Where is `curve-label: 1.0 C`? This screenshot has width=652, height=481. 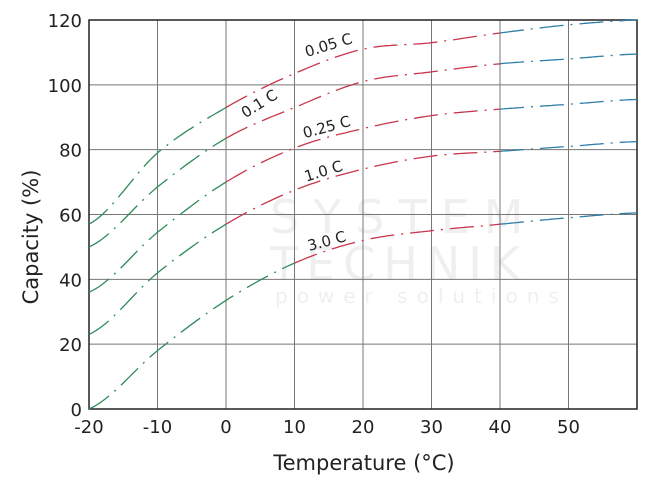 curve-label: 1.0 C is located at coordinates (323, 171).